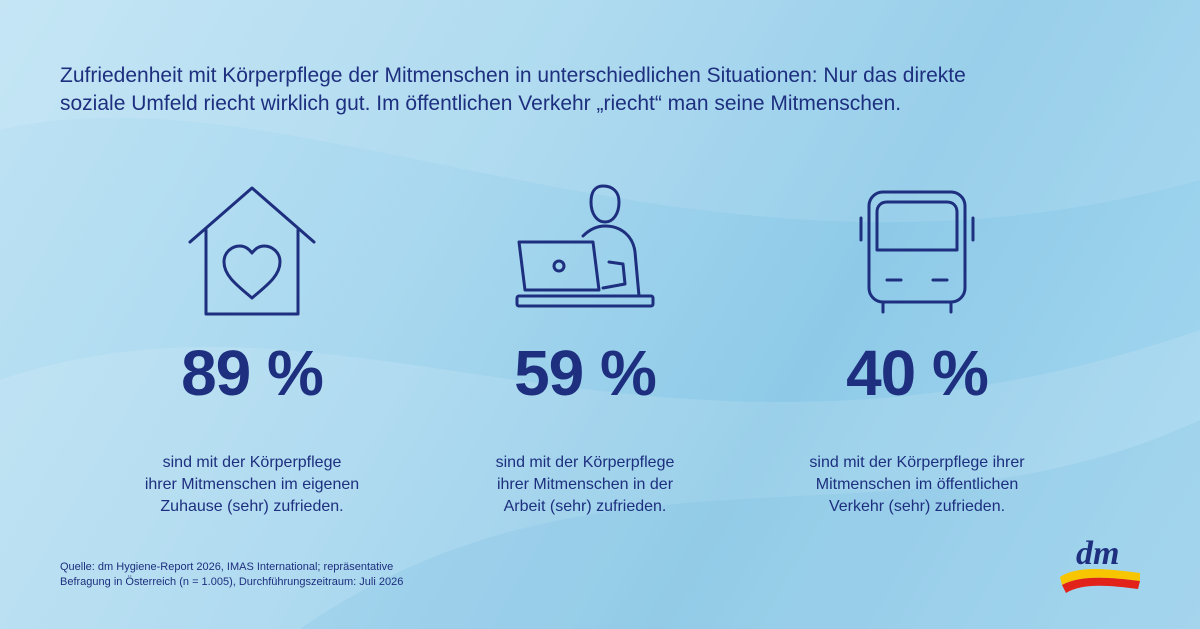 The image size is (1200, 629). Describe the element at coordinates (252, 373) in the screenshot. I see `stat-value-home: 89 %` at that location.